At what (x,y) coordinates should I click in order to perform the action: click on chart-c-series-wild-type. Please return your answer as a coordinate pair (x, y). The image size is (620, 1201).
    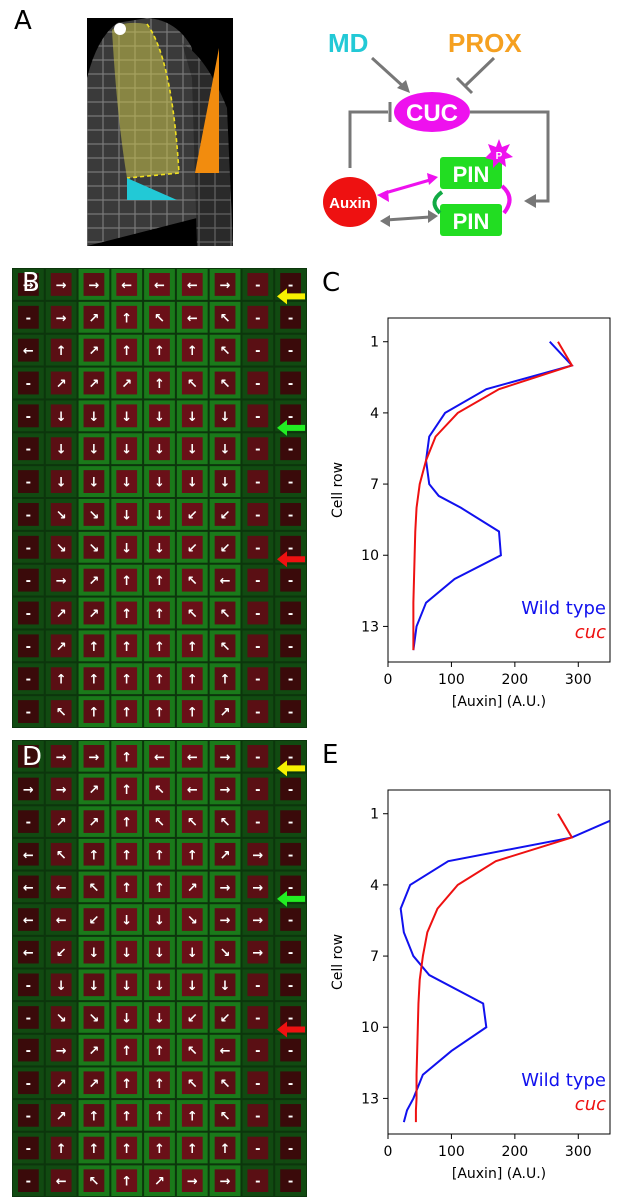
    Looking at the image, I should click on (493, 496).